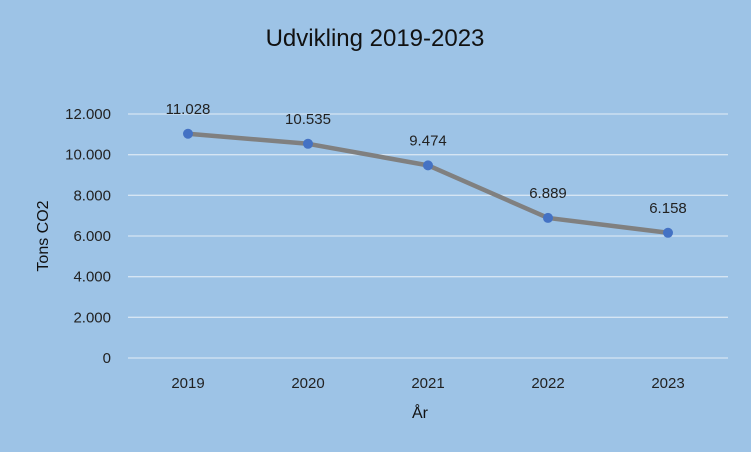  I want to click on y-axis-label: Tons CO2, so click(43, 235).